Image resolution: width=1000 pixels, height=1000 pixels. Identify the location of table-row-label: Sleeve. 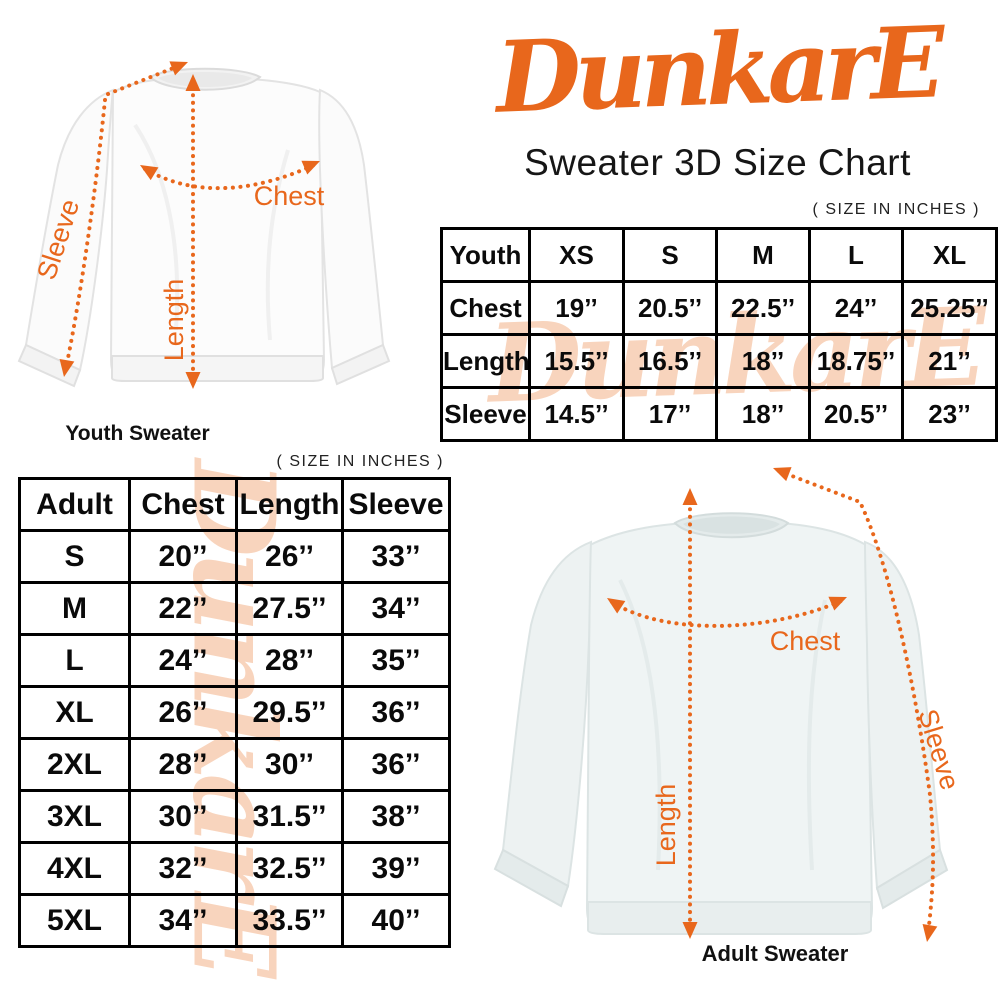
(485, 414).